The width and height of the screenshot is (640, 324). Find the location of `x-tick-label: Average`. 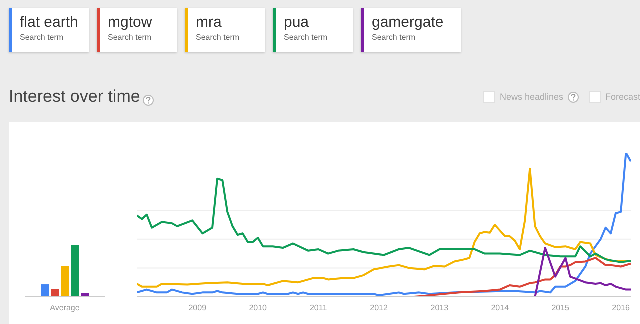

x-tick-label: Average is located at coordinates (65, 308).